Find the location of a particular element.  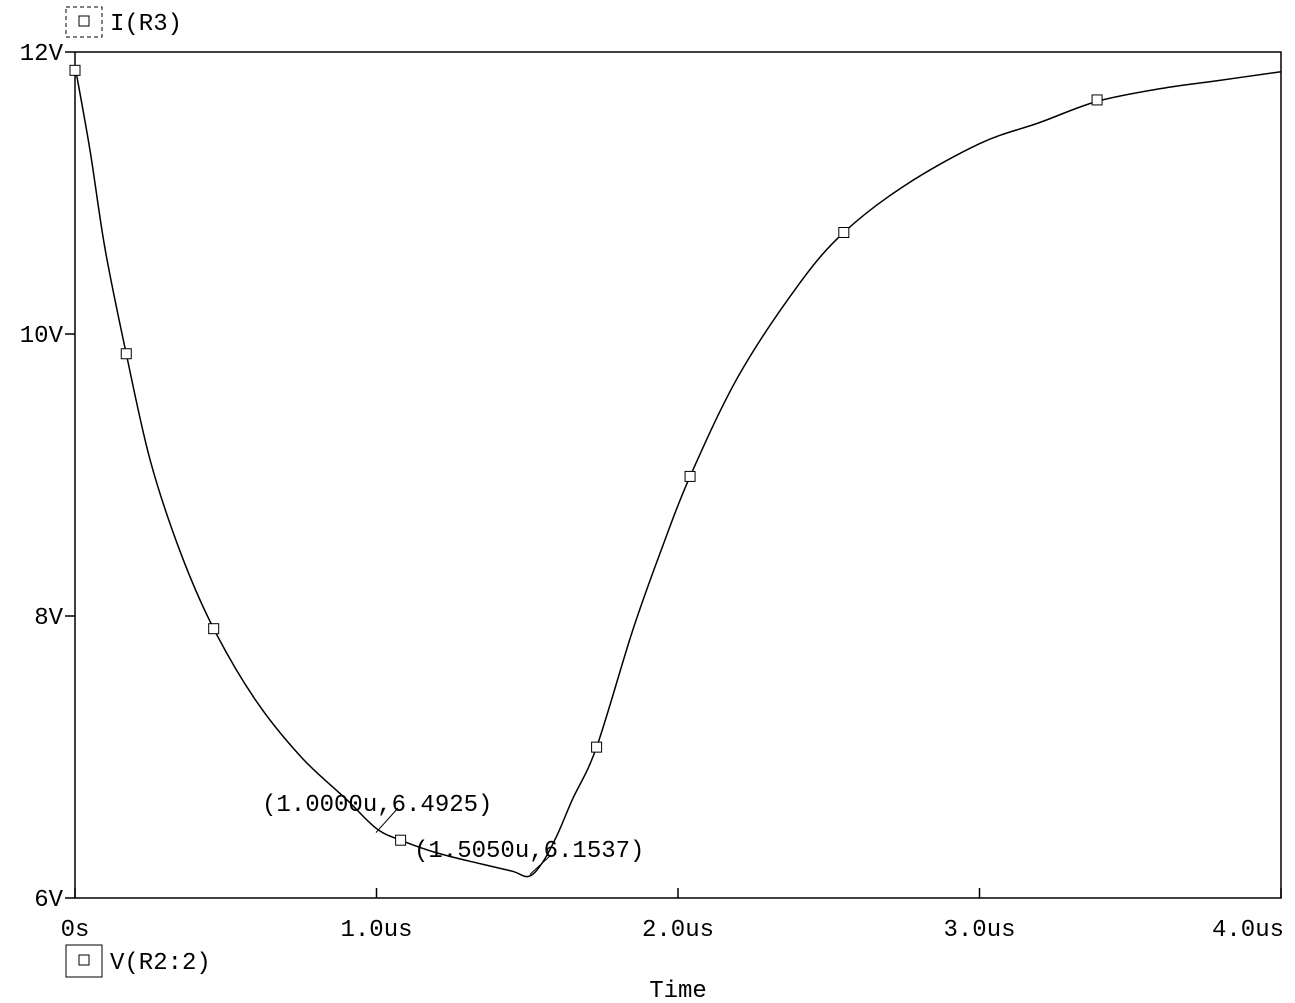

x-tick-label: 1.0us is located at coordinates (376, 930).